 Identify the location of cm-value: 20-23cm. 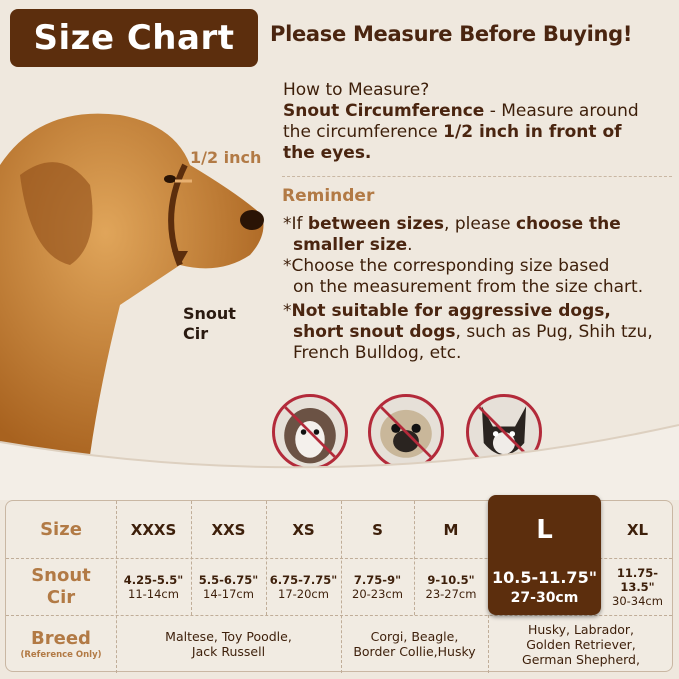
(377, 593).